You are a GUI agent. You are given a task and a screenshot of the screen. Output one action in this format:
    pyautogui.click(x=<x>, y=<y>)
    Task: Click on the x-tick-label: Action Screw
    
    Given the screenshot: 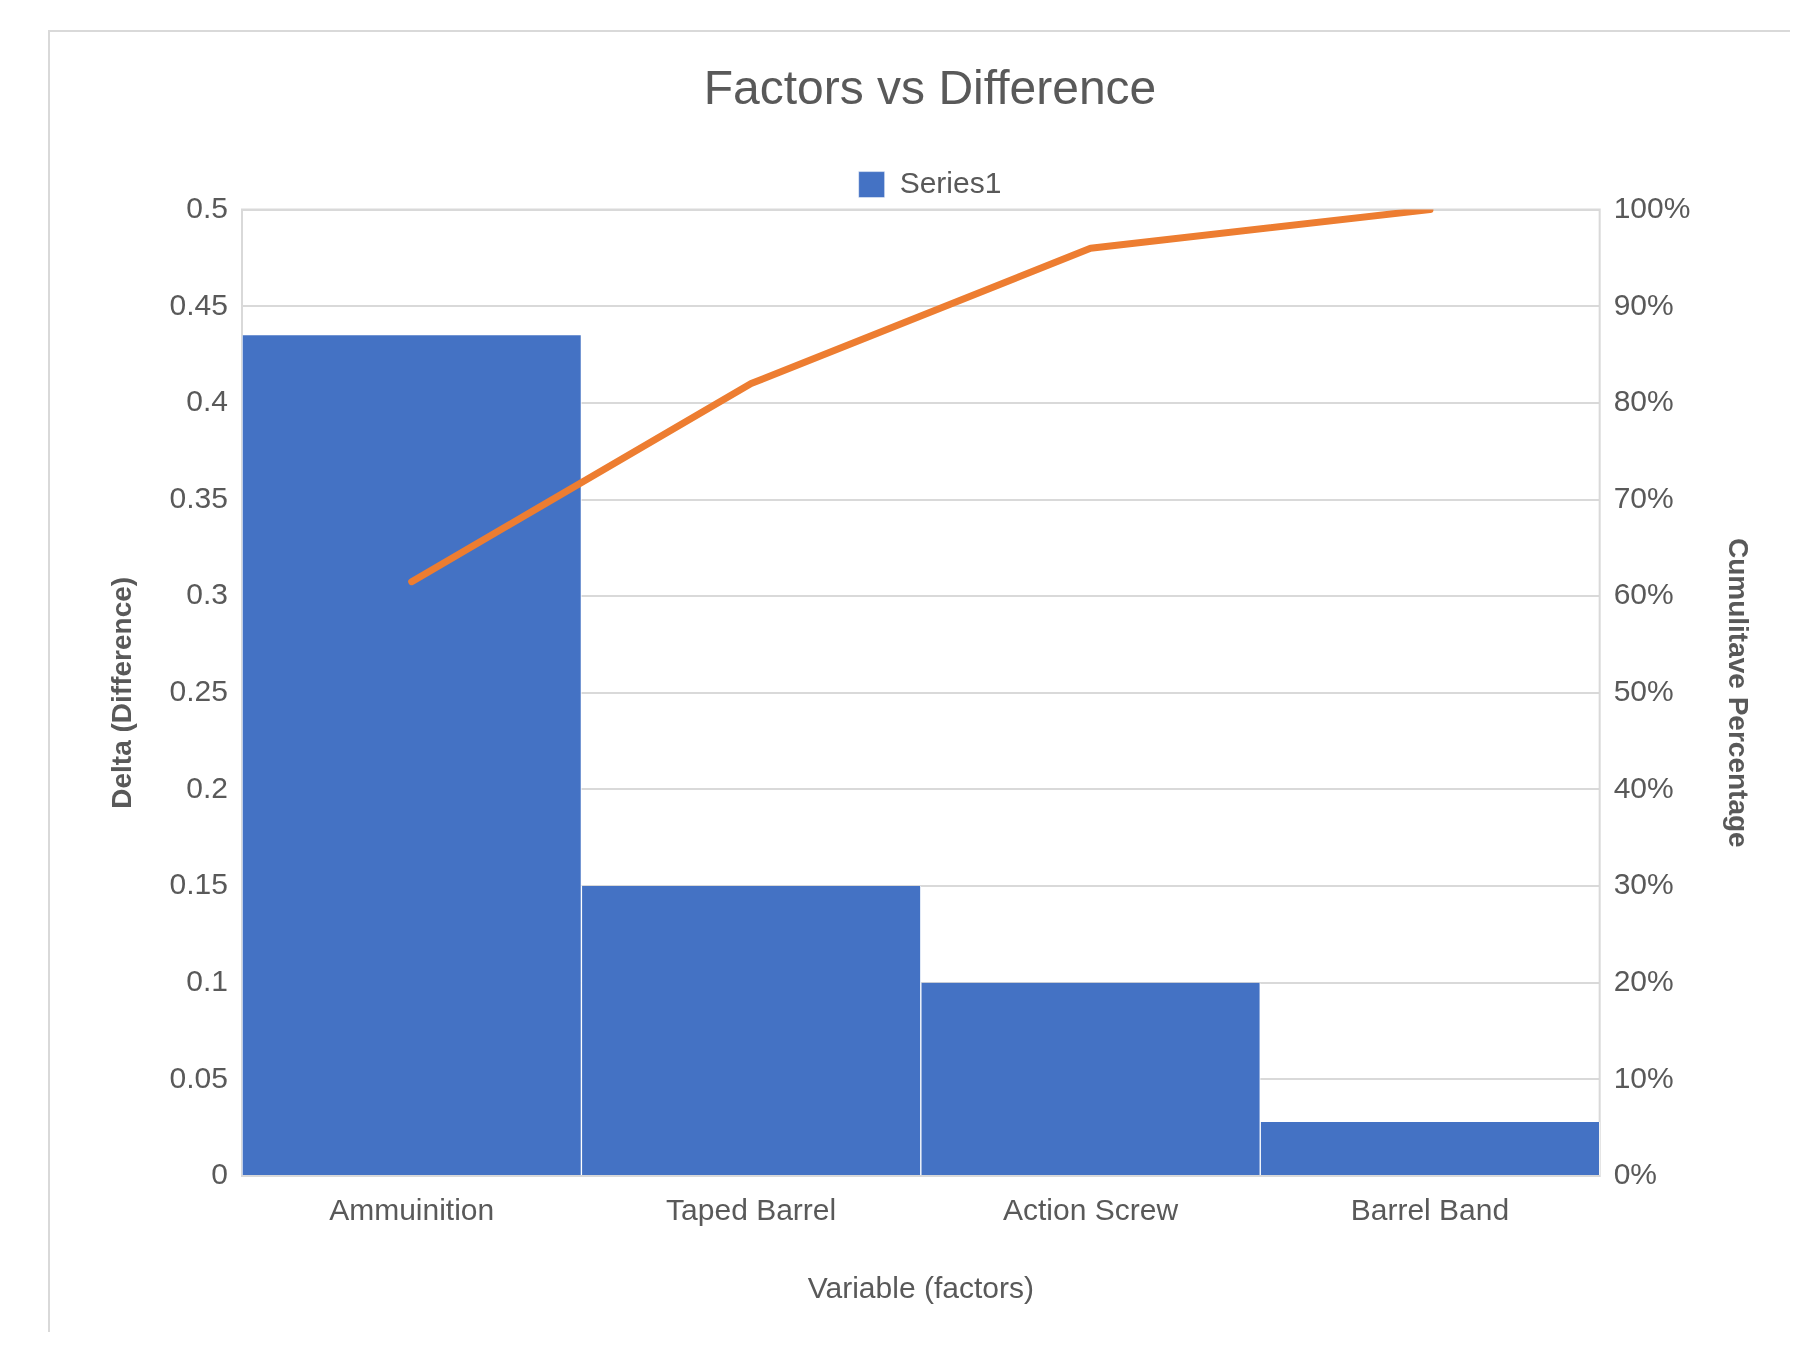 What is the action you would take?
    pyautogui.click(x=1091, y=1210)
    